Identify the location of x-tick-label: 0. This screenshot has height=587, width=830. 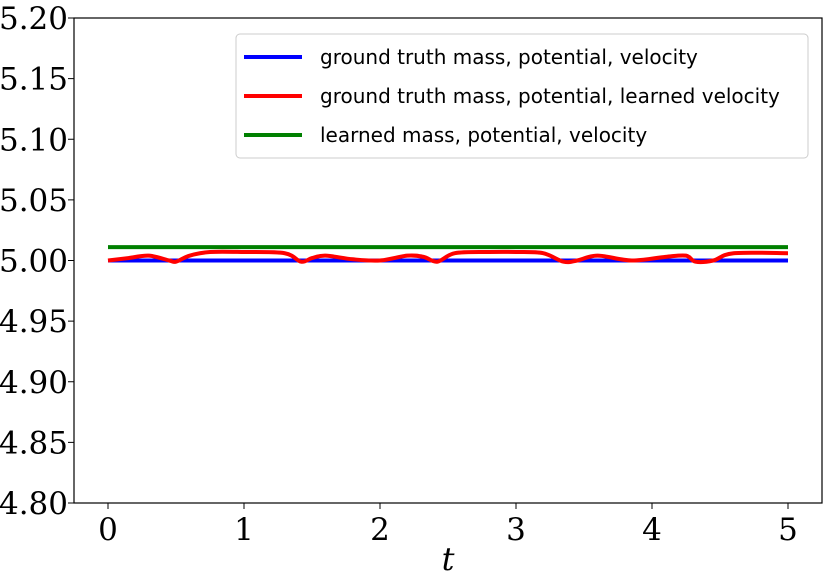
(108, 530).